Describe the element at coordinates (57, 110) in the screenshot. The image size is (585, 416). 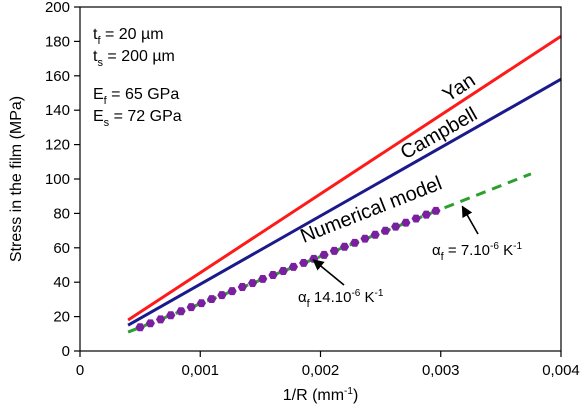
I see `y-tick-label: 140` at that location.